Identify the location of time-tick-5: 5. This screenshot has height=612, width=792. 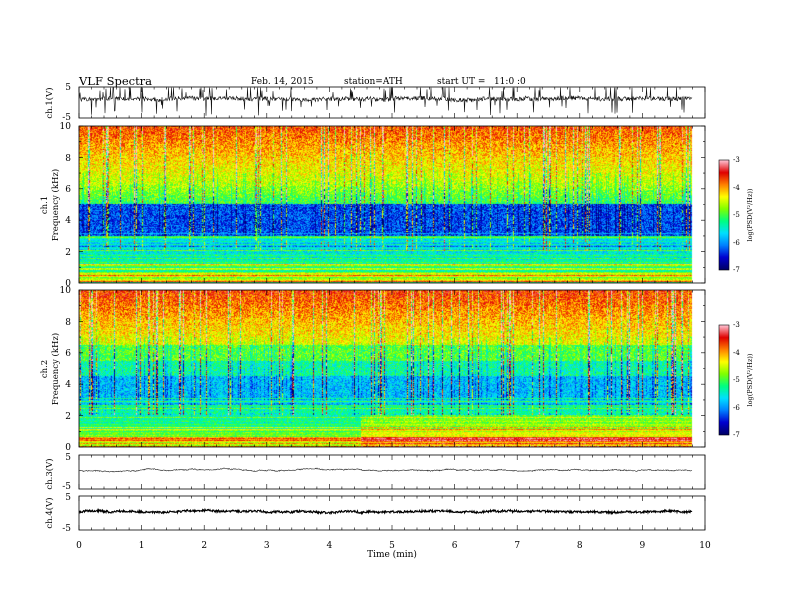
(392, 546).